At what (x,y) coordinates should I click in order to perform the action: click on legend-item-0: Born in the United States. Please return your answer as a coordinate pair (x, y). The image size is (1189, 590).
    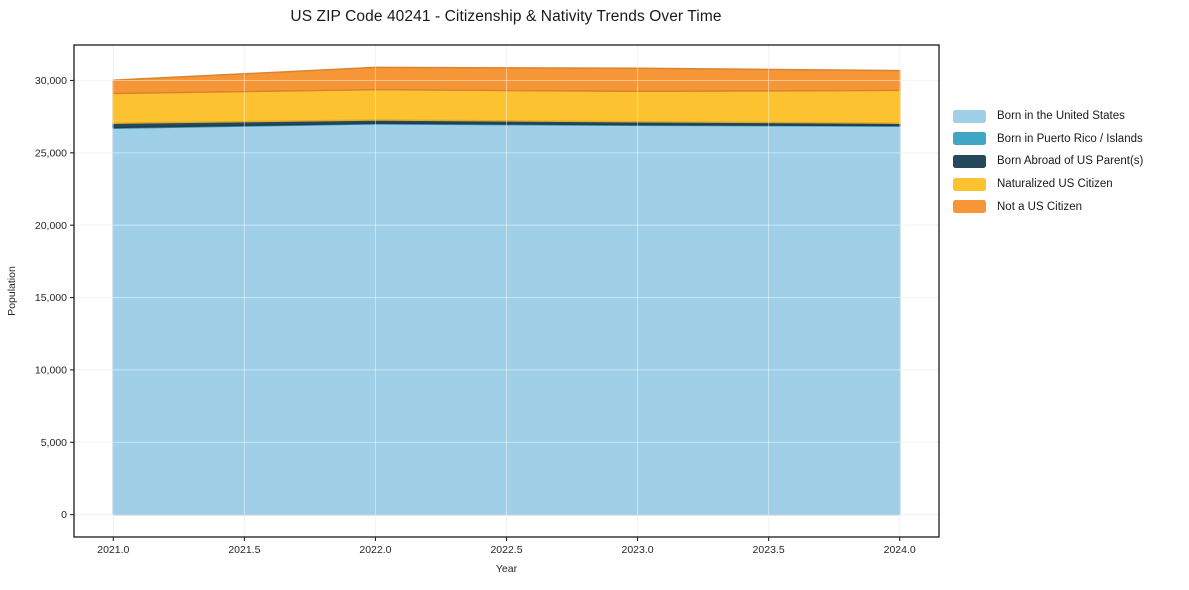
    Looking at the image, I should click on (1048, 116).